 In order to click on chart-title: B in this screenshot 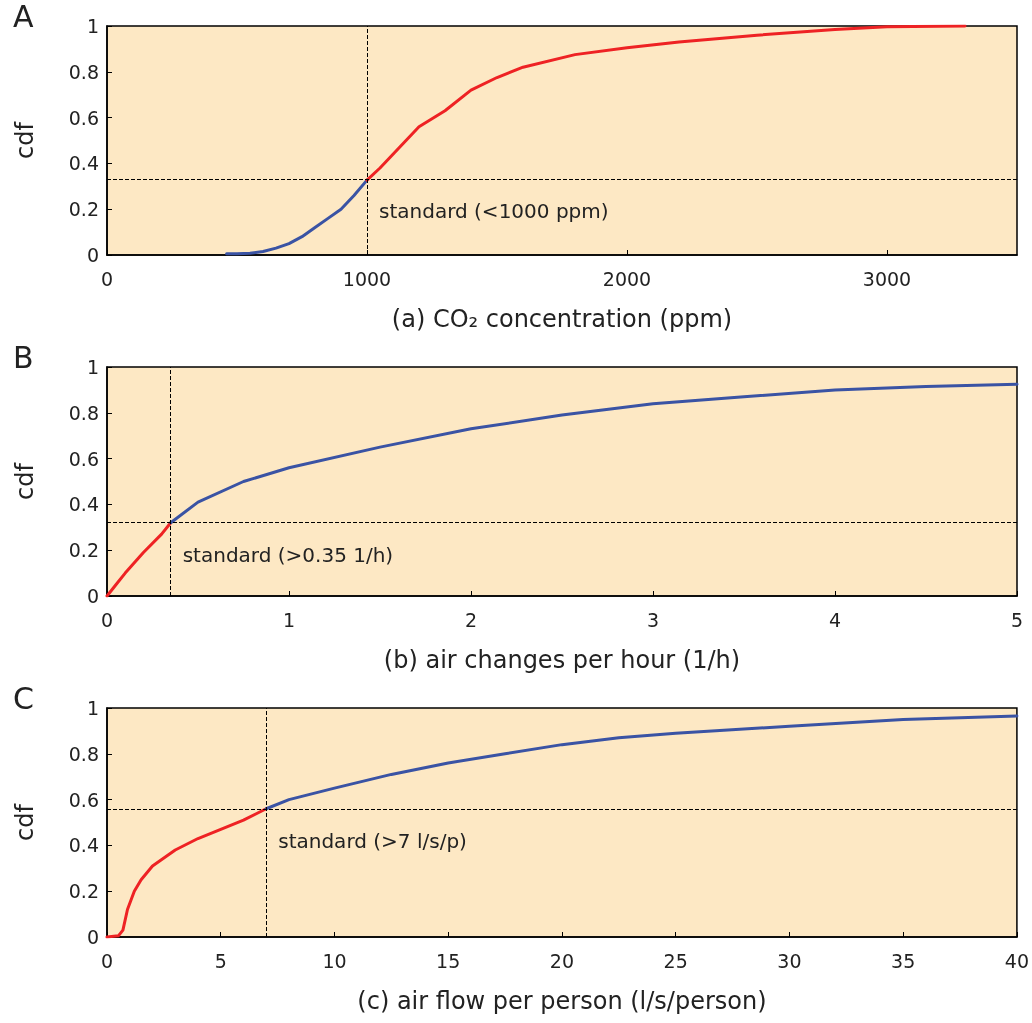, I will do `click(23, 357)`.